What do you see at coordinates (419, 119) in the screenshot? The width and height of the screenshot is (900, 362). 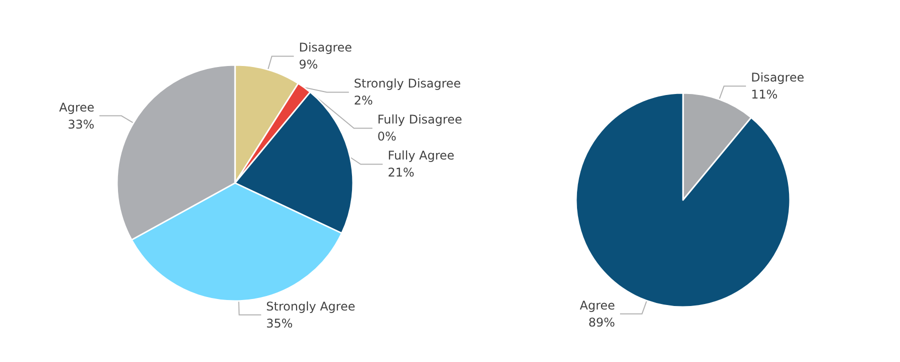 I see `category-label: Fully Disagree` at bounding box center [419, 119].